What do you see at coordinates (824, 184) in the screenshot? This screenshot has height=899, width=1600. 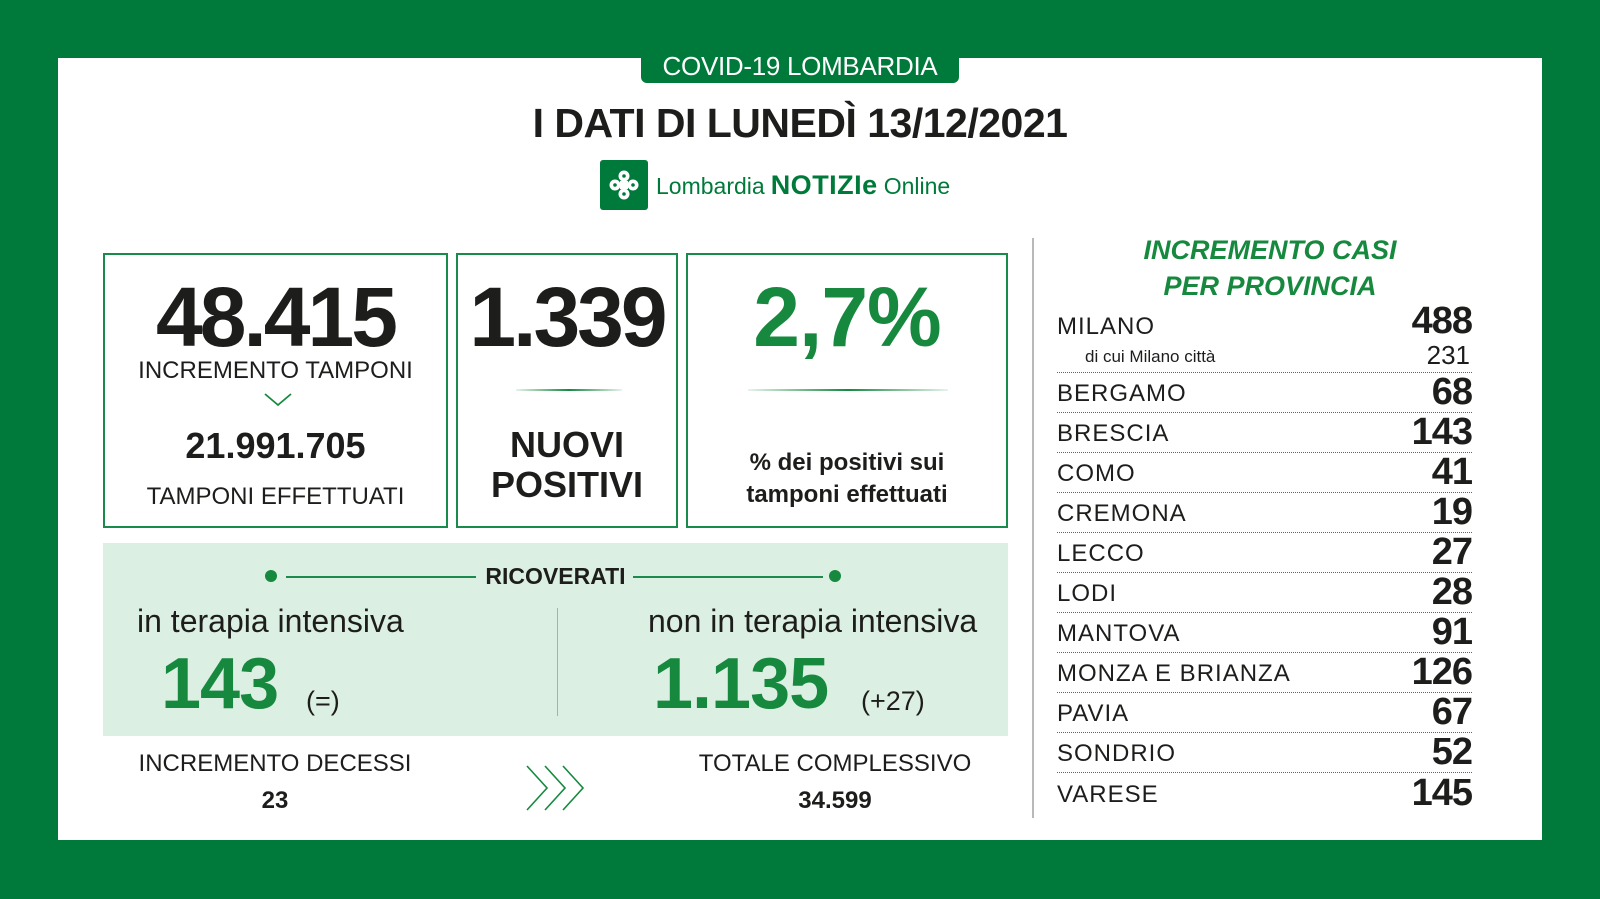 I see `brand-name-mid: NOTIZIe` at bounding box center [824, 184].